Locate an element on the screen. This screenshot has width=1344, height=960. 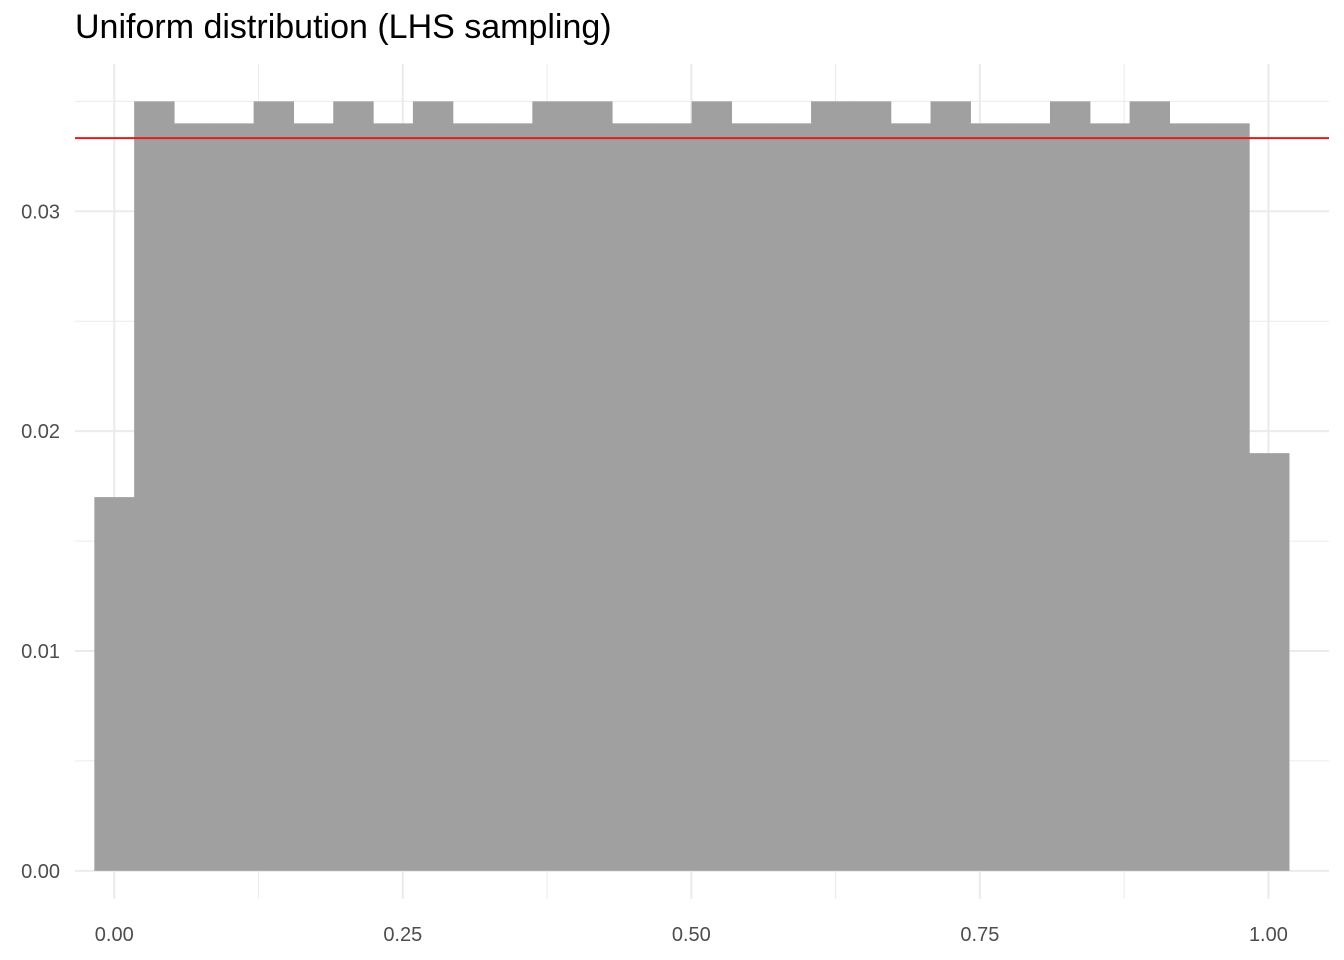
y-axis-tick-labels: 0.00 0.01 0.02 0.03 is located at coordinates (40, 542).